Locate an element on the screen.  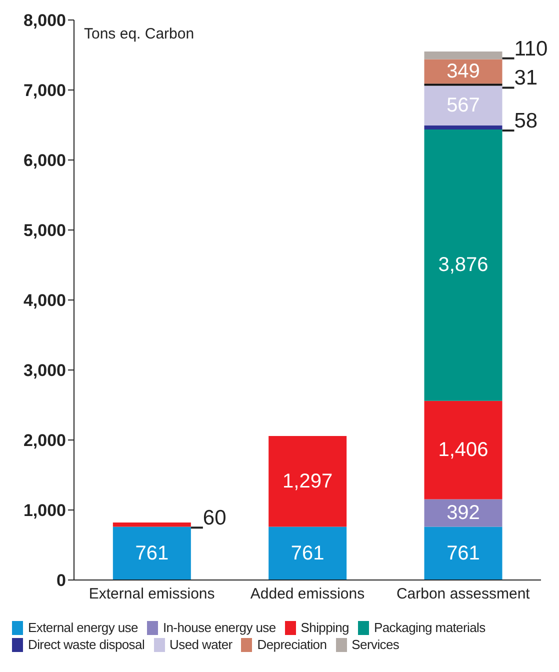
y-tick-label: 1,000 is located at coordinates (44, 510).